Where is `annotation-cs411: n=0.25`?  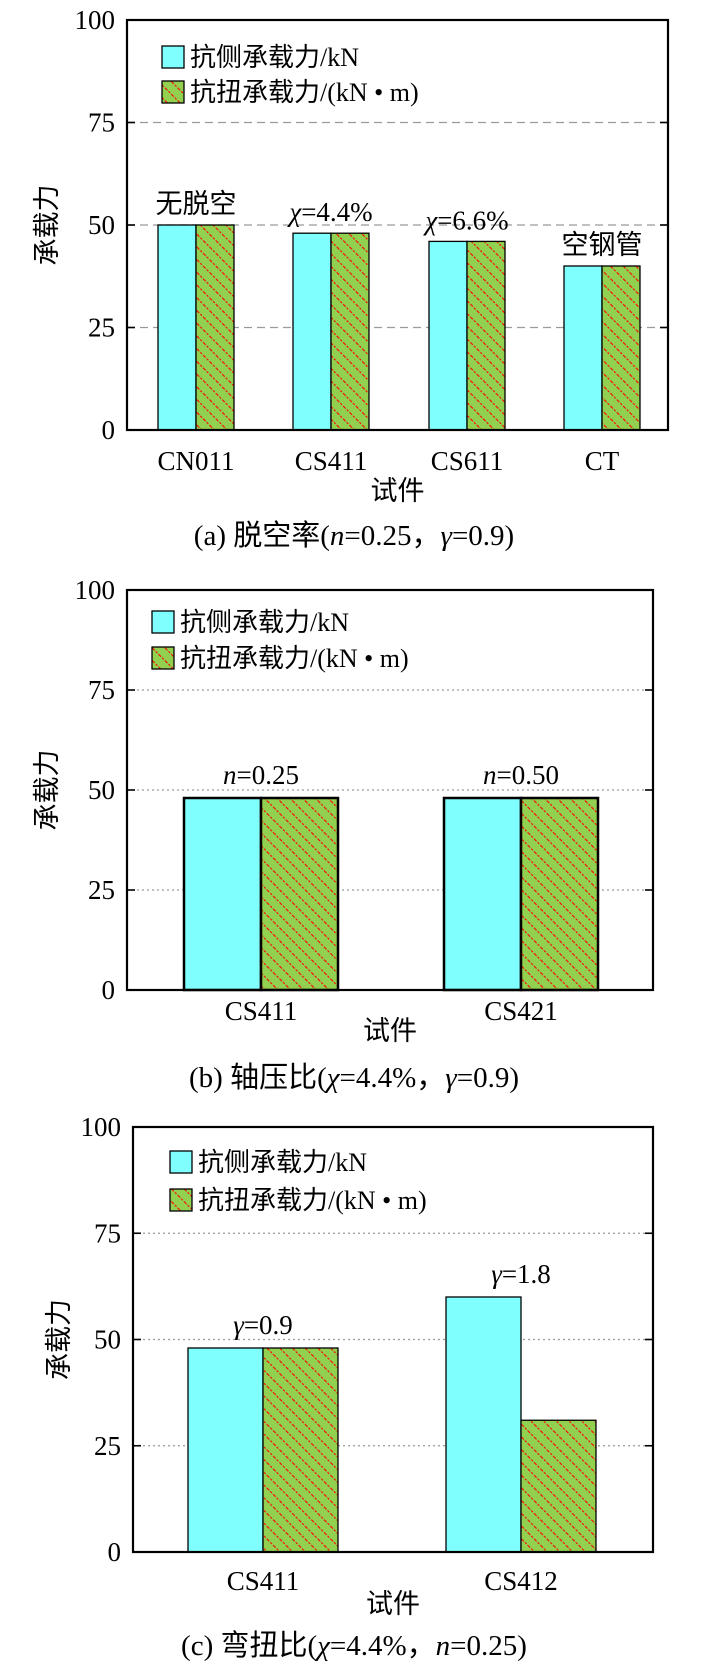 annotation-cs411: n=0.25 is located at coordinates (261, 775).